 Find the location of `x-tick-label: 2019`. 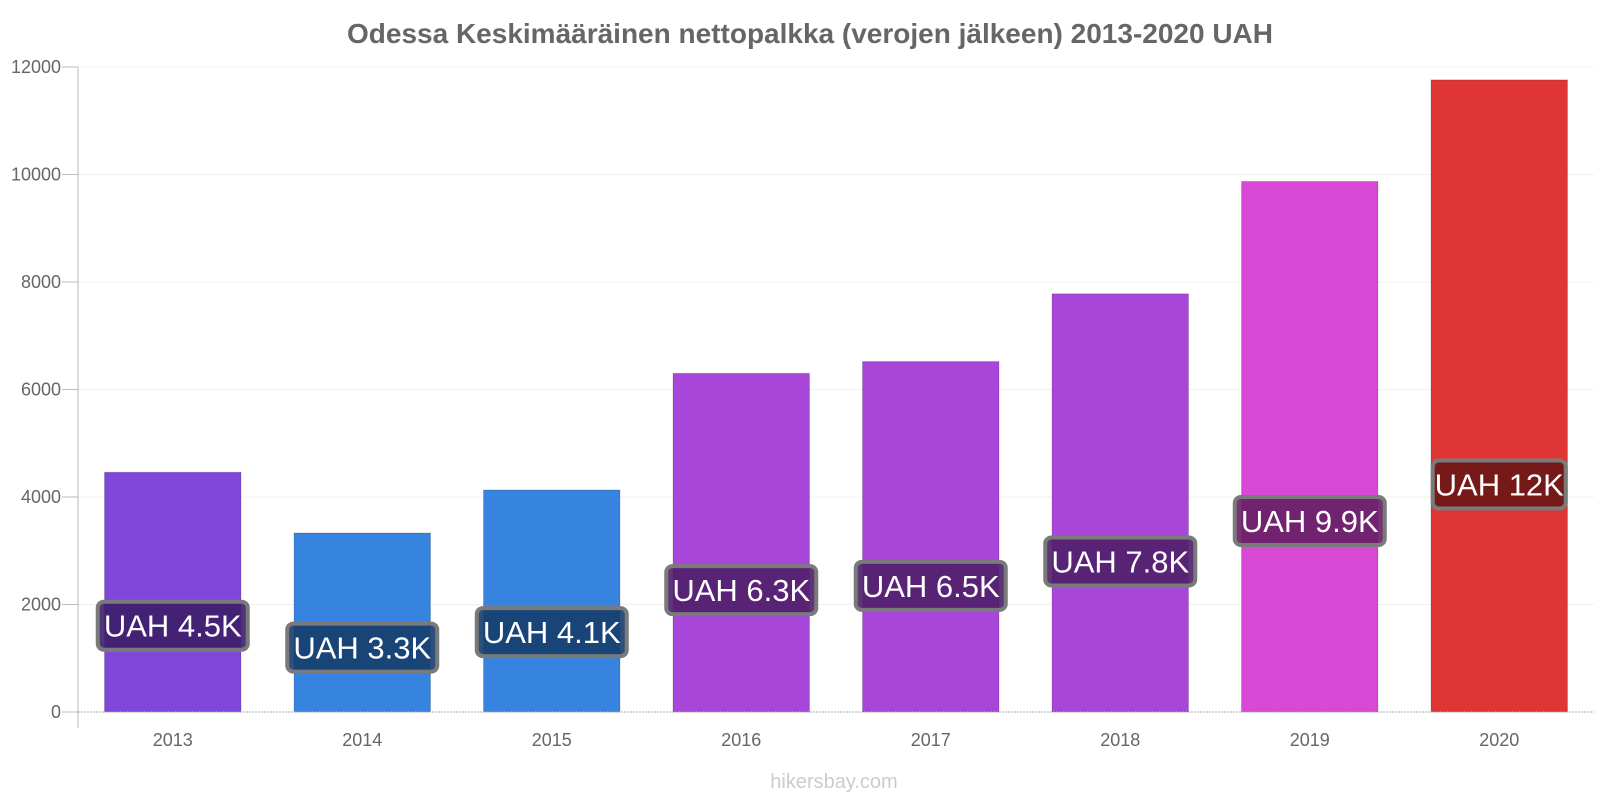

x-tick-label: 2019 is located at coordinates (1310, 740).